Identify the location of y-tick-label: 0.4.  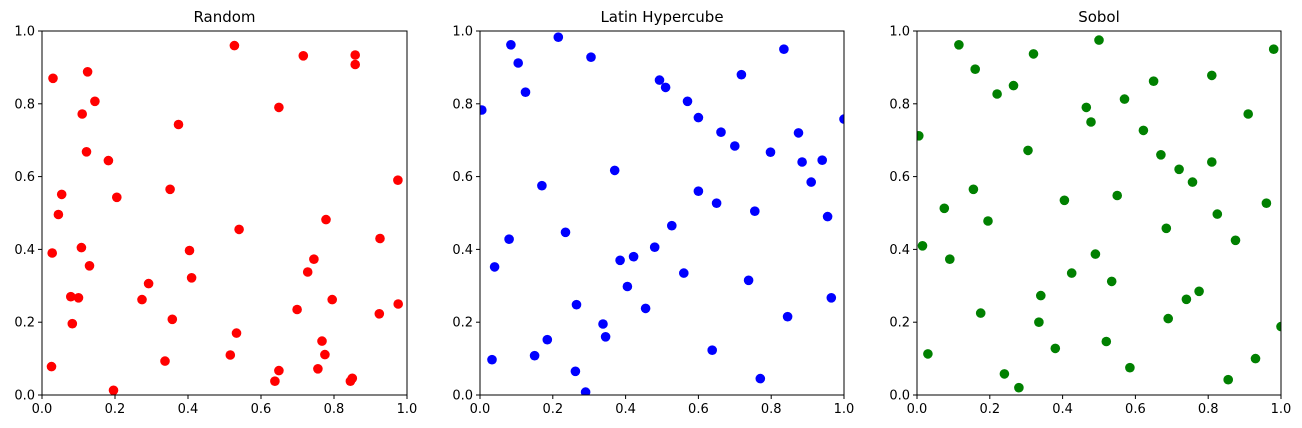
(899, 250).